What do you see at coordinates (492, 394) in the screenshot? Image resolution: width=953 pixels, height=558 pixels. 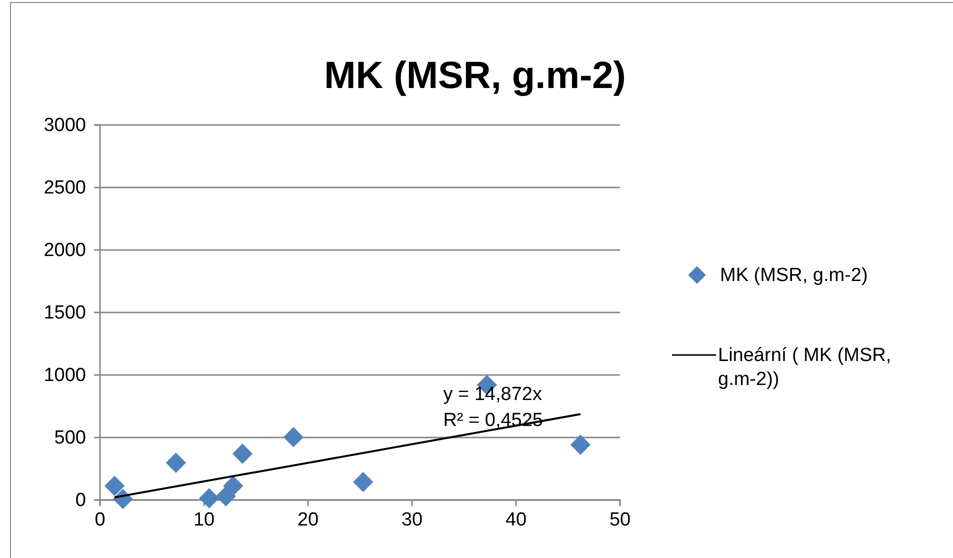 I see `annotation: y = 14,872x` at bounding box center [492, 394].